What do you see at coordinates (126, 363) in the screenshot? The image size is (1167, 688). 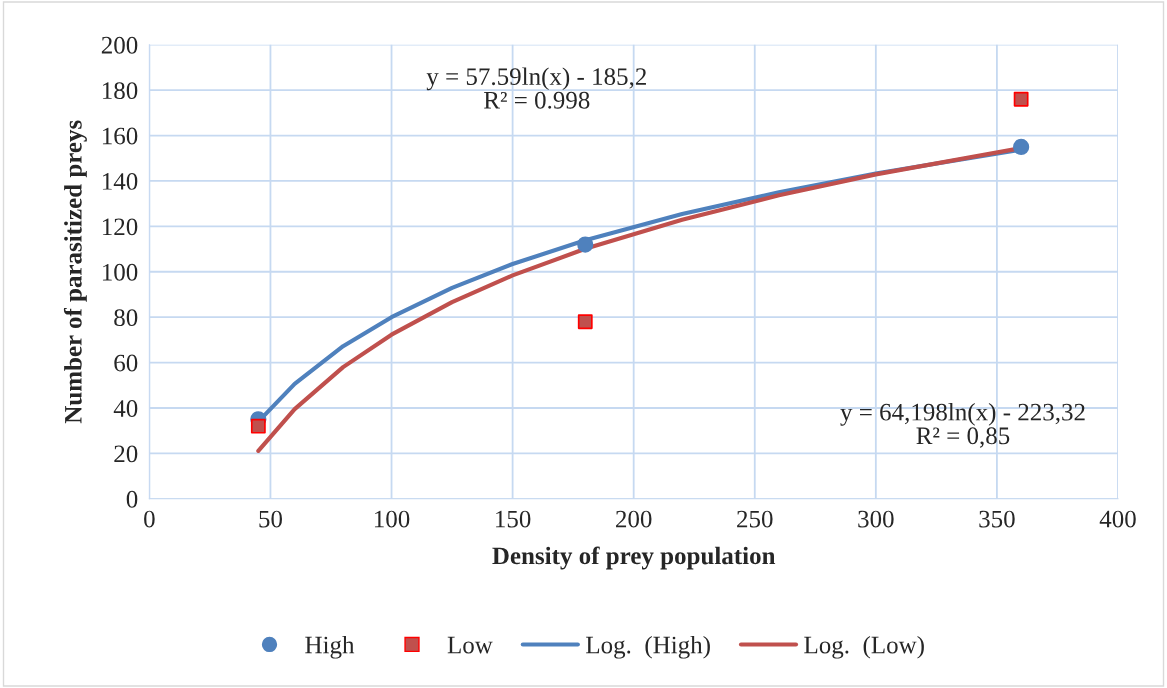 I see `y-tick-label: 60` at bounding box center [126, 363].